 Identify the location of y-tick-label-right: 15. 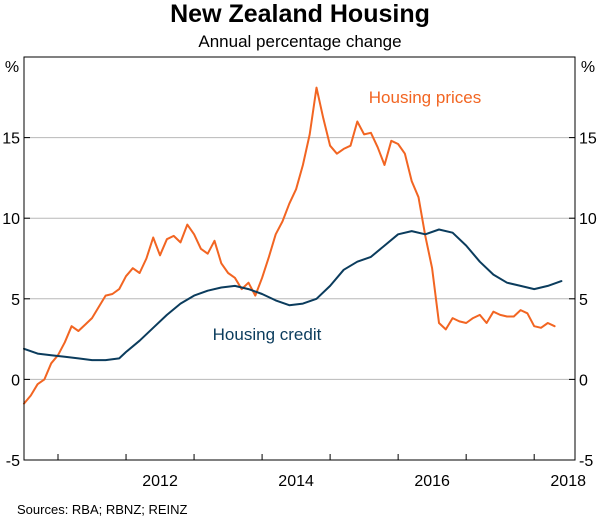
(588, 139).